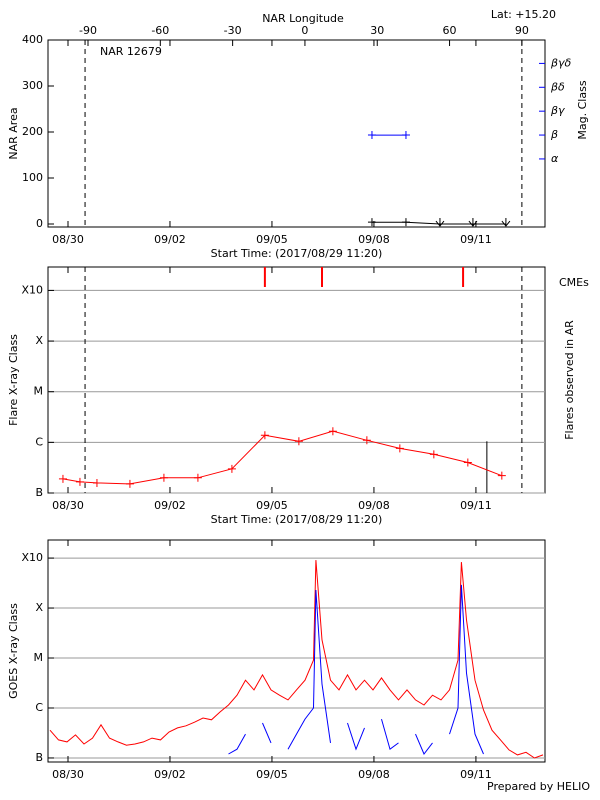 The width and height of the screenshot is (600, 800). Describe the element at coordinates (160, 30) in the screenshot. I see `x2-tick-label: -60` at that location.